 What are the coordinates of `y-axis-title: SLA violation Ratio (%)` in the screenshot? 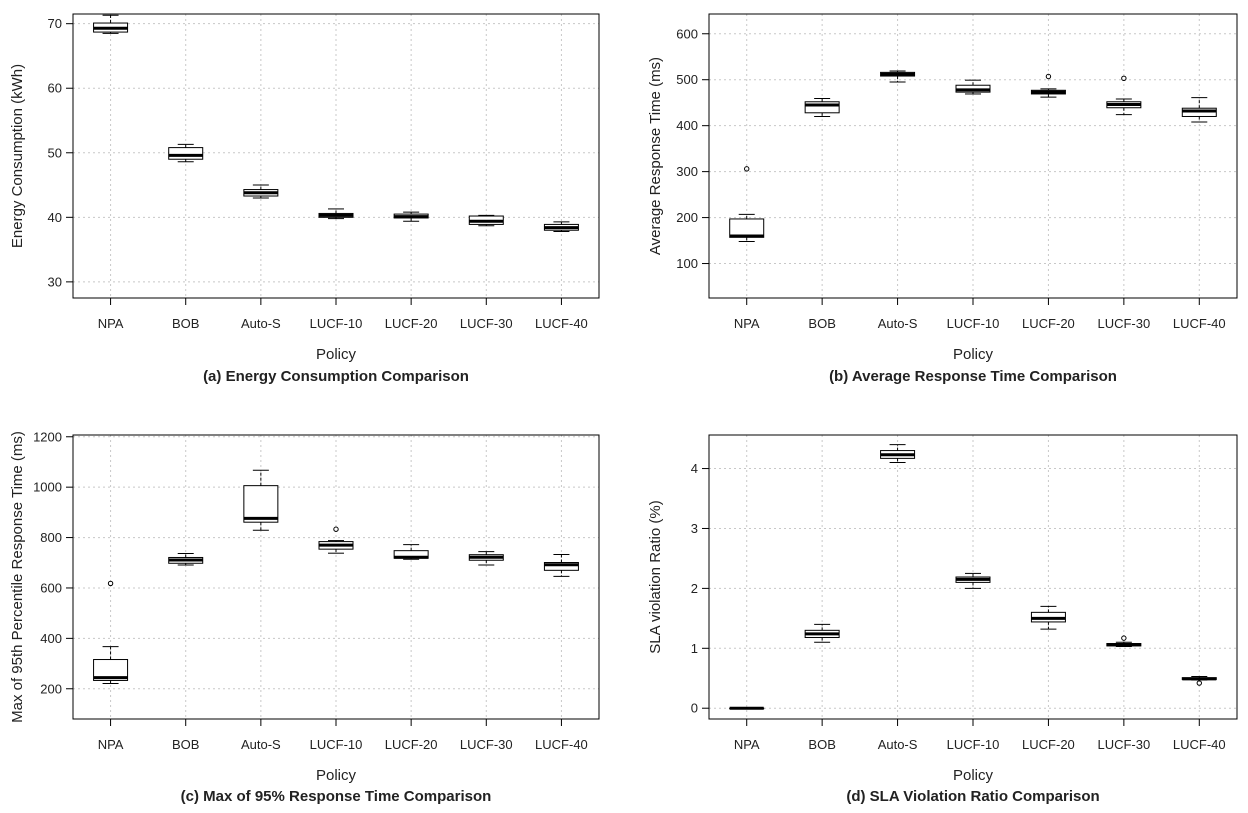 It's located at (655, 576).